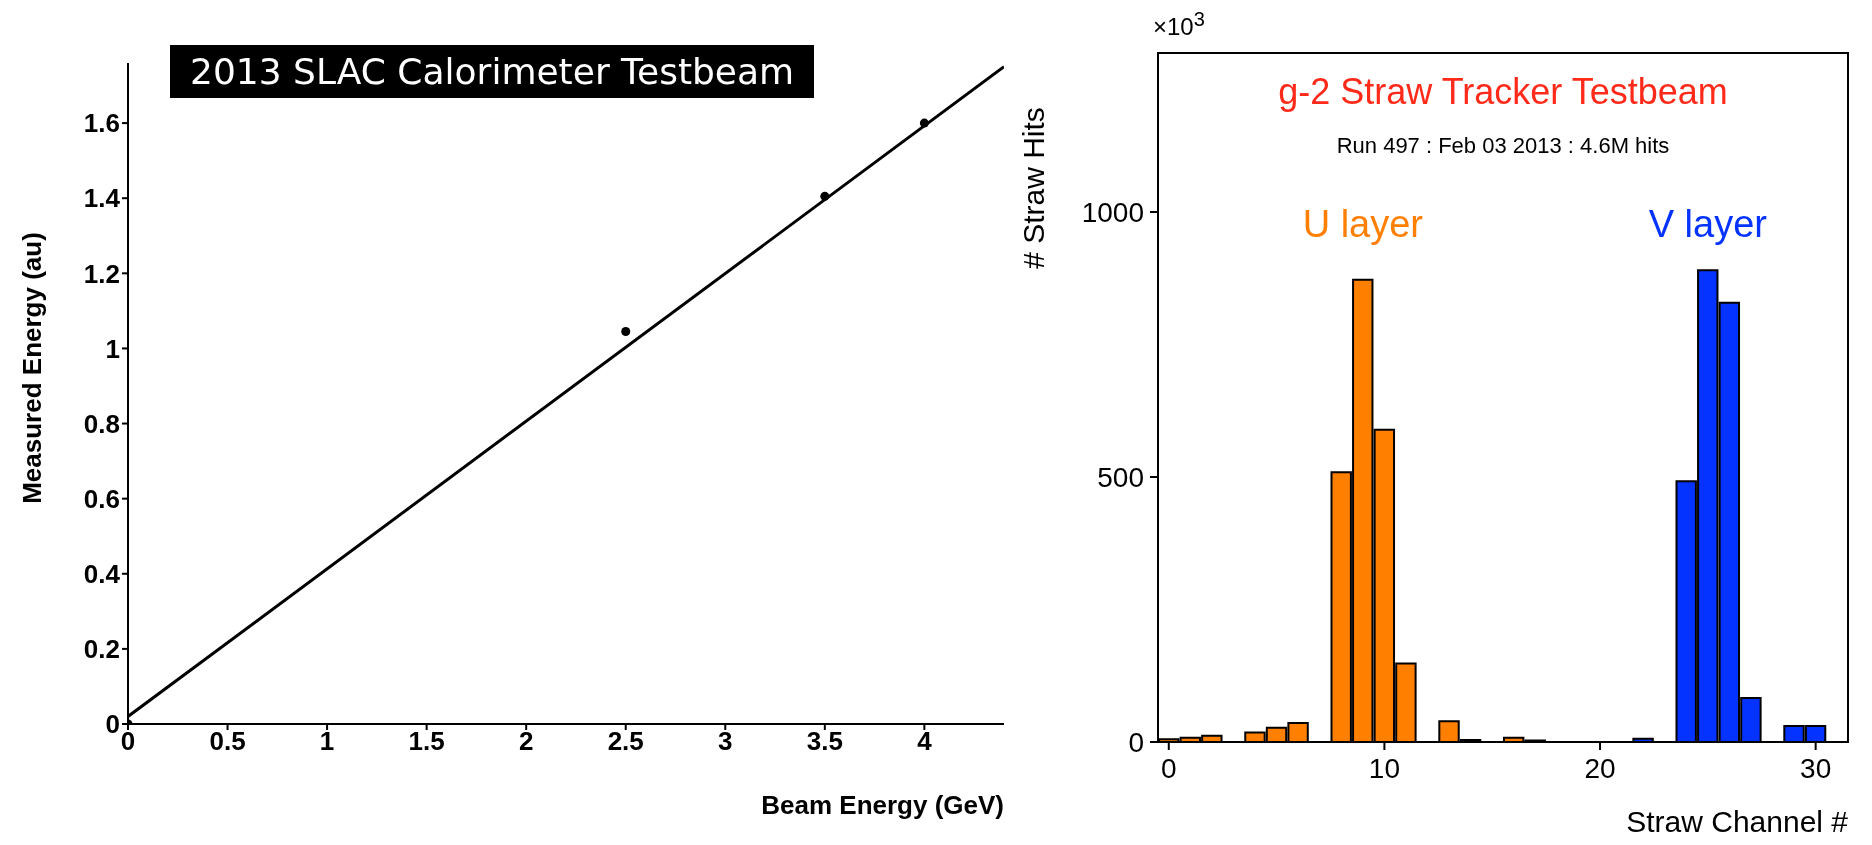  Describe the element at coordinates (1503, 91) in the screenshot. I see `text: g-2 Straw Tracker Testbeam` at that location.